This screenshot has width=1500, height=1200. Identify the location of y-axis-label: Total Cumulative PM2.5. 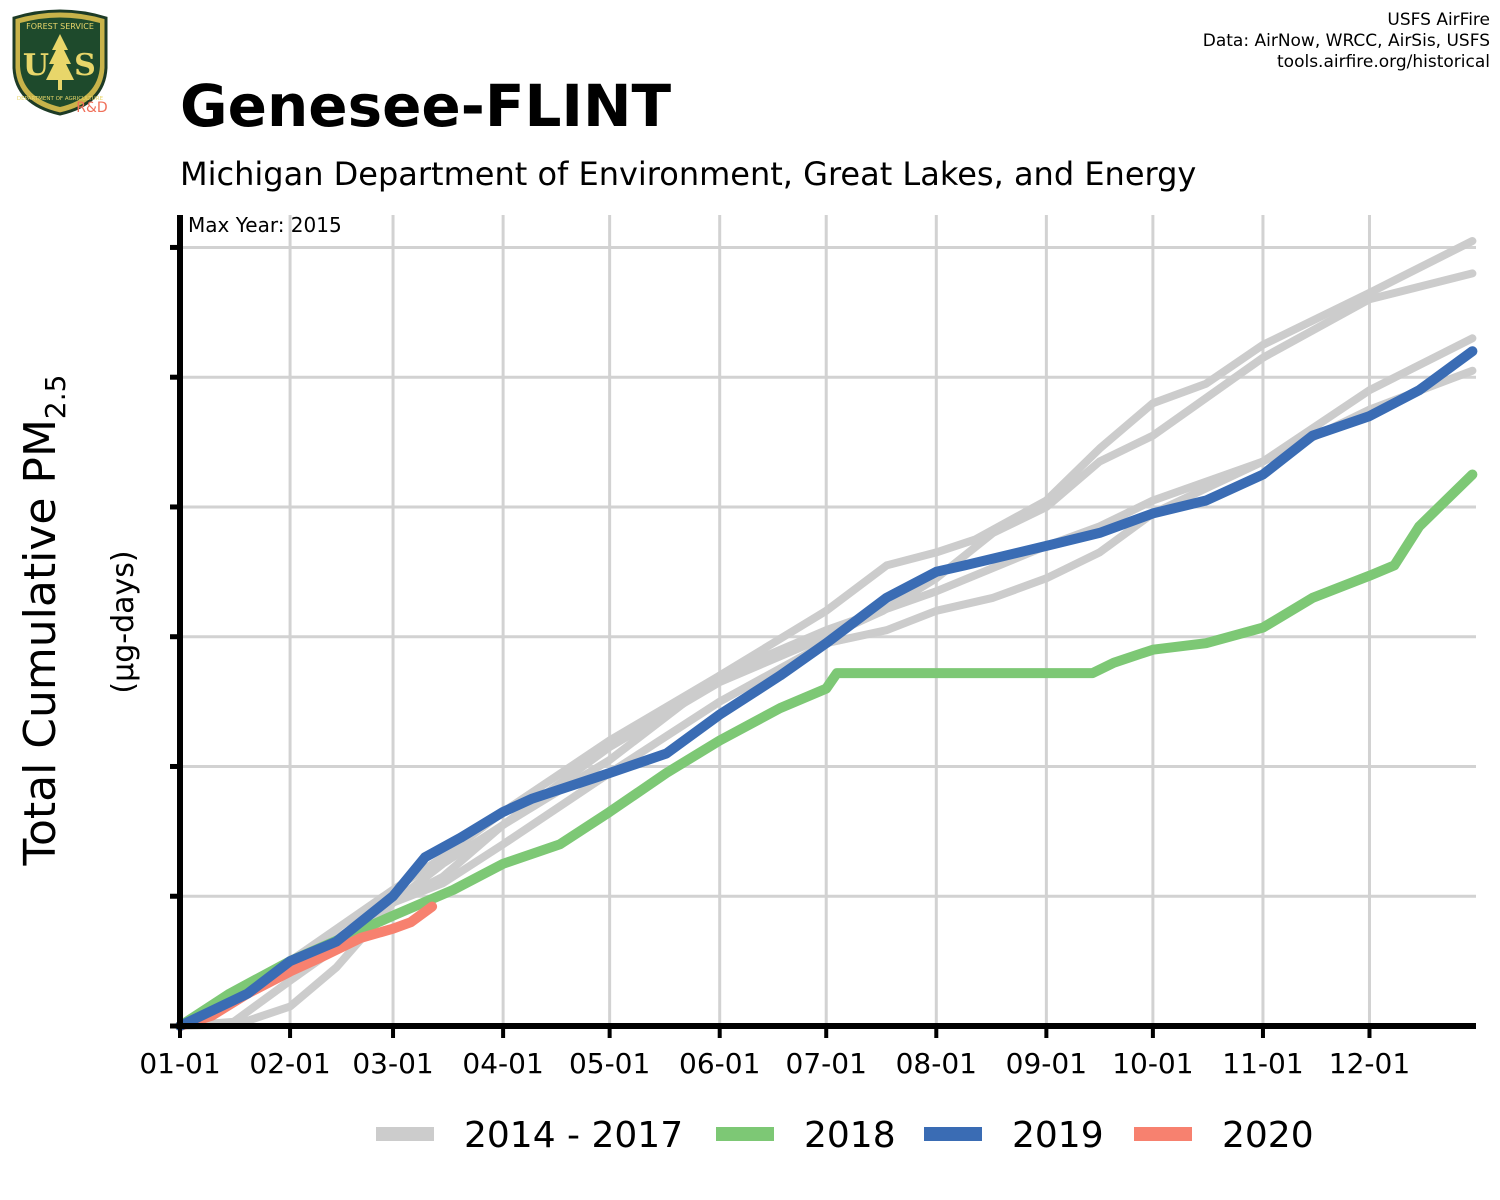
(43, 621).